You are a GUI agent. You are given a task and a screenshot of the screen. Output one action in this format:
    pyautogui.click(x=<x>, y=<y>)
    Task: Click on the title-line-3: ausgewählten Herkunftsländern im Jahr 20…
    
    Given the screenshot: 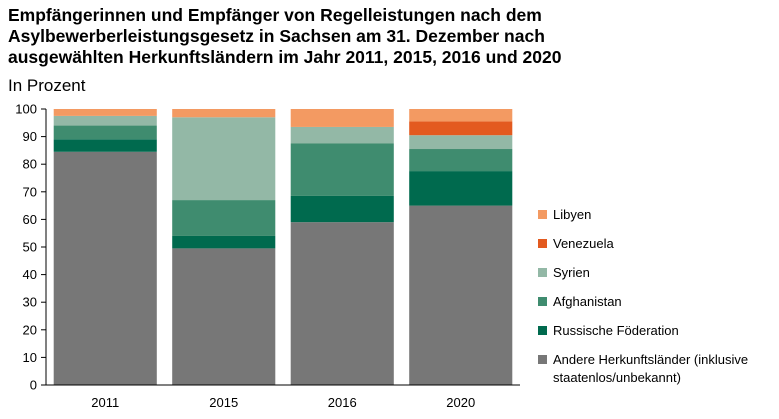 What is the action you would take?
    pyautogui.click(x=285, y=57)
    